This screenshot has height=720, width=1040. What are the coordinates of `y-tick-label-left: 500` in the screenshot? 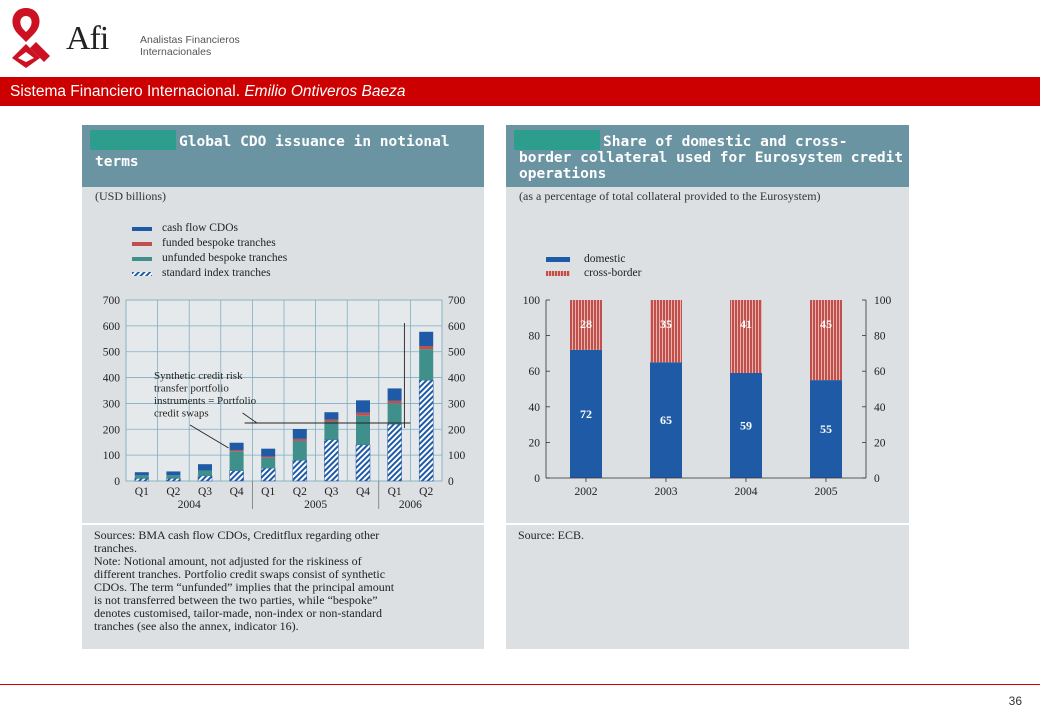 It's located at (112, 353).